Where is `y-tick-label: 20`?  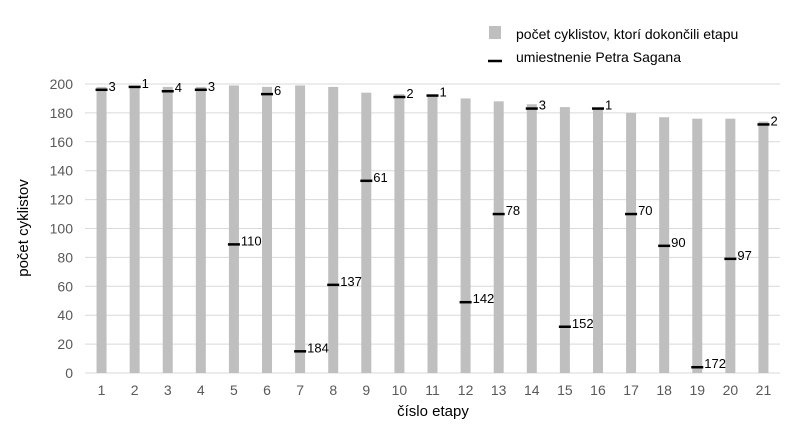
y-tick-label: 20 is located at coordinates (65, 344).